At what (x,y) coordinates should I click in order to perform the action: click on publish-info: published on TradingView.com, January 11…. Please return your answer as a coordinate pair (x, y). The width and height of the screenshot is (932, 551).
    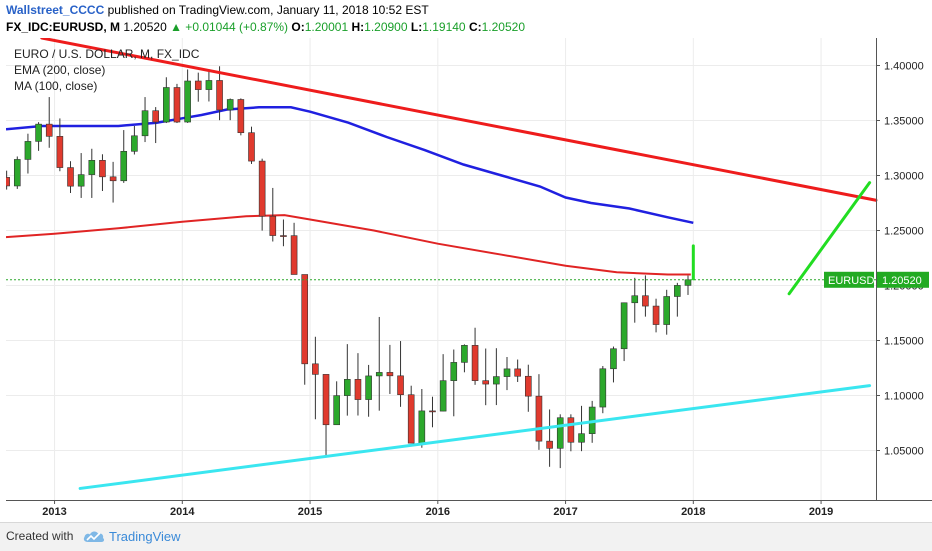
    Looking at the image, I should click on (268, 10).